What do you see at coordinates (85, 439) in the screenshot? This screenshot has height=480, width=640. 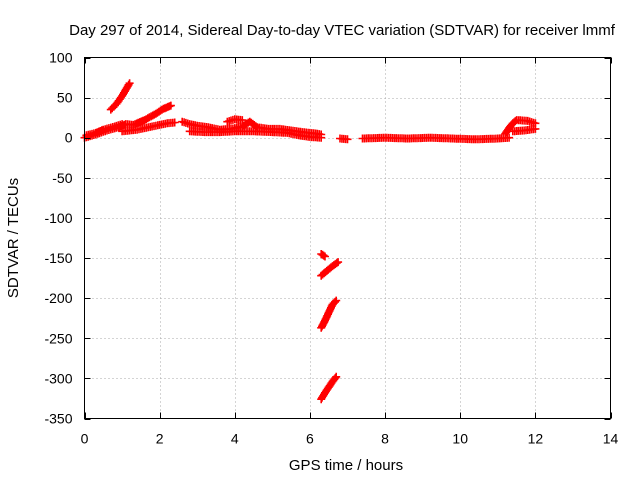 I see `x-tick-label: 0` at bounding box center [85, 439].